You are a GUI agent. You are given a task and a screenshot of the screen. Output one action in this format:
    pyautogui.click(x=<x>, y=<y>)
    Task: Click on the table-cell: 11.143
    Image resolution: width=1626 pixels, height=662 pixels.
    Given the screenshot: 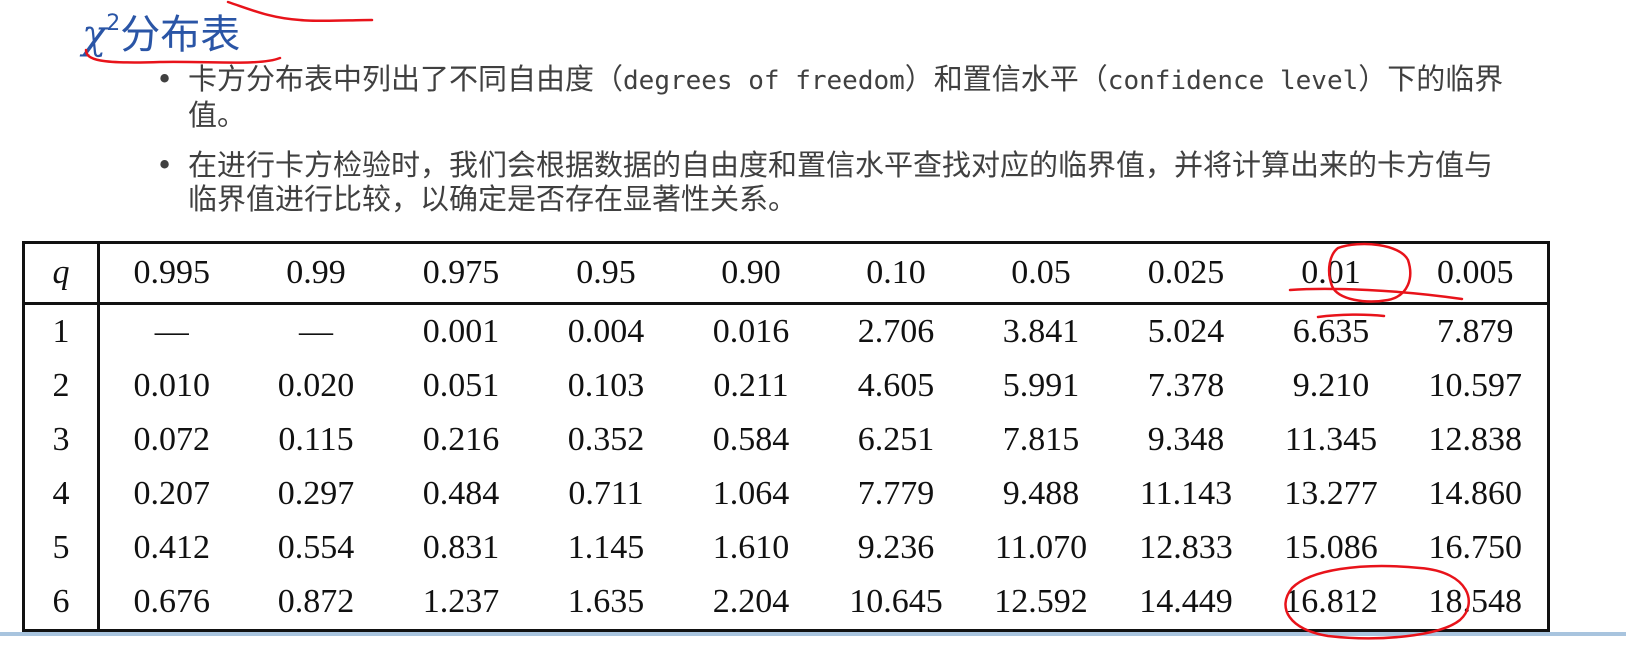 What is the action you would take?
    pyautogui.click(x=1186, y=493)
    